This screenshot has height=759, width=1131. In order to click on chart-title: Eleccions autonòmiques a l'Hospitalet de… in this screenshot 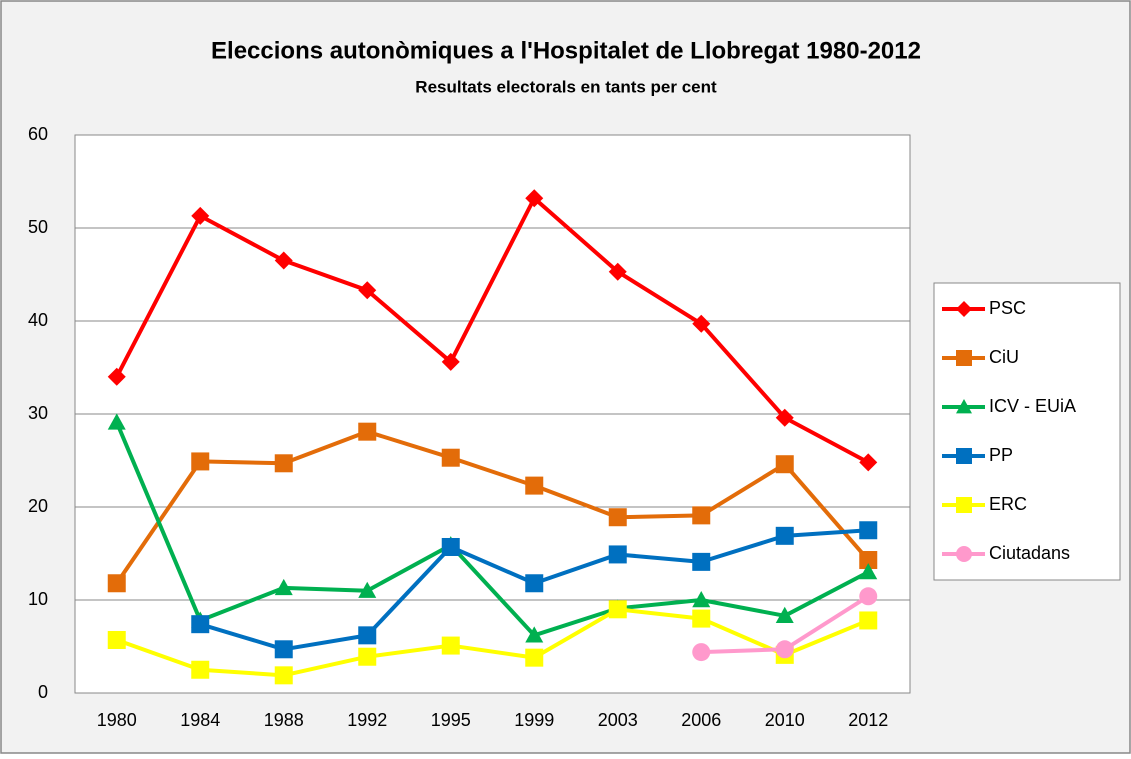, I will do `click(566, 50)`.